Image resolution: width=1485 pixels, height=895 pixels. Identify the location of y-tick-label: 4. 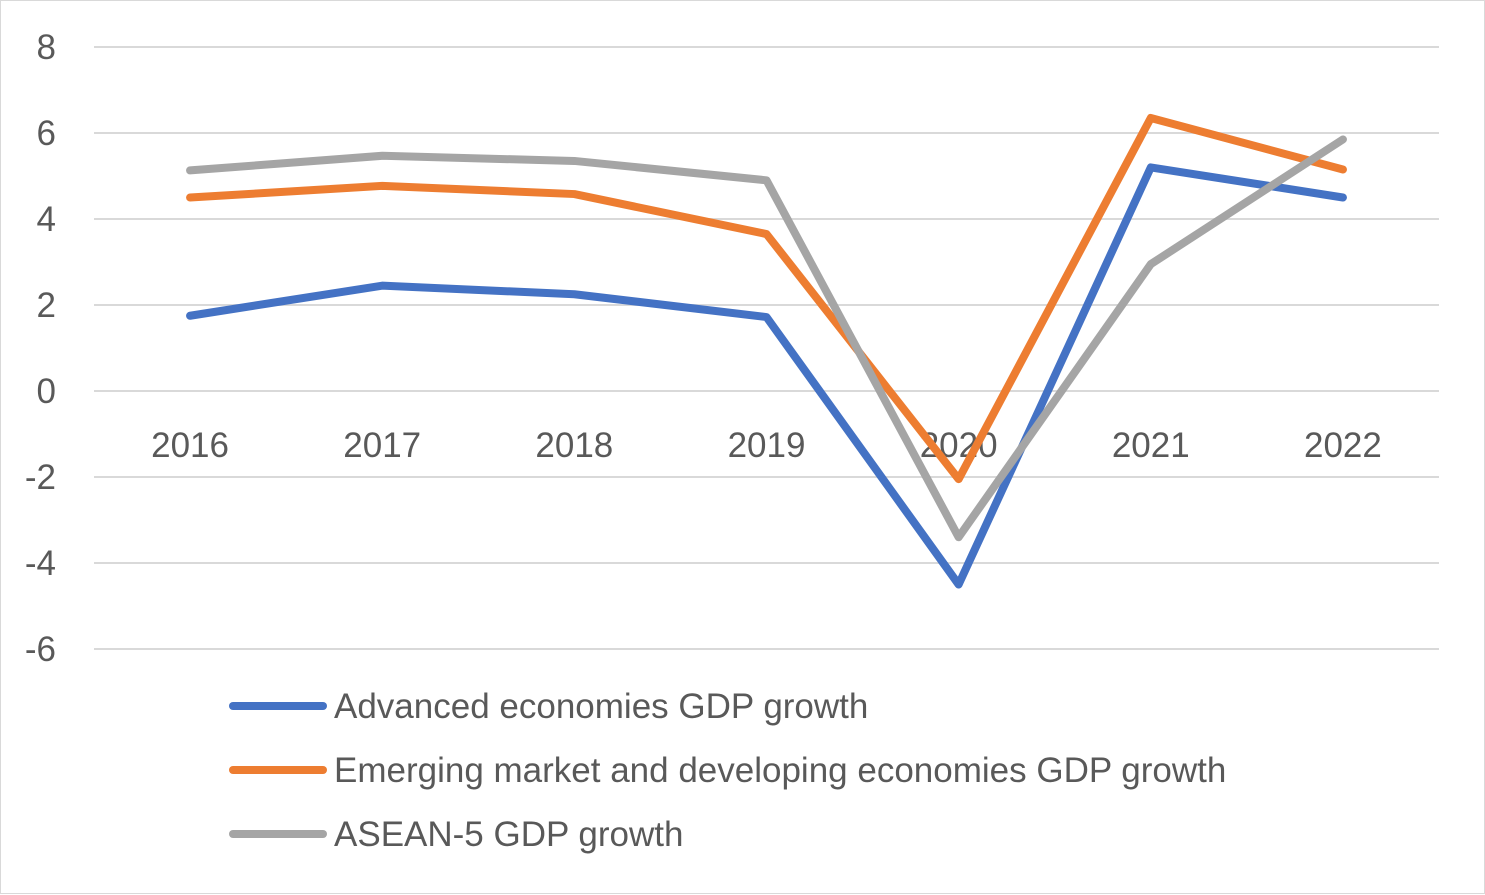
(46, 219).